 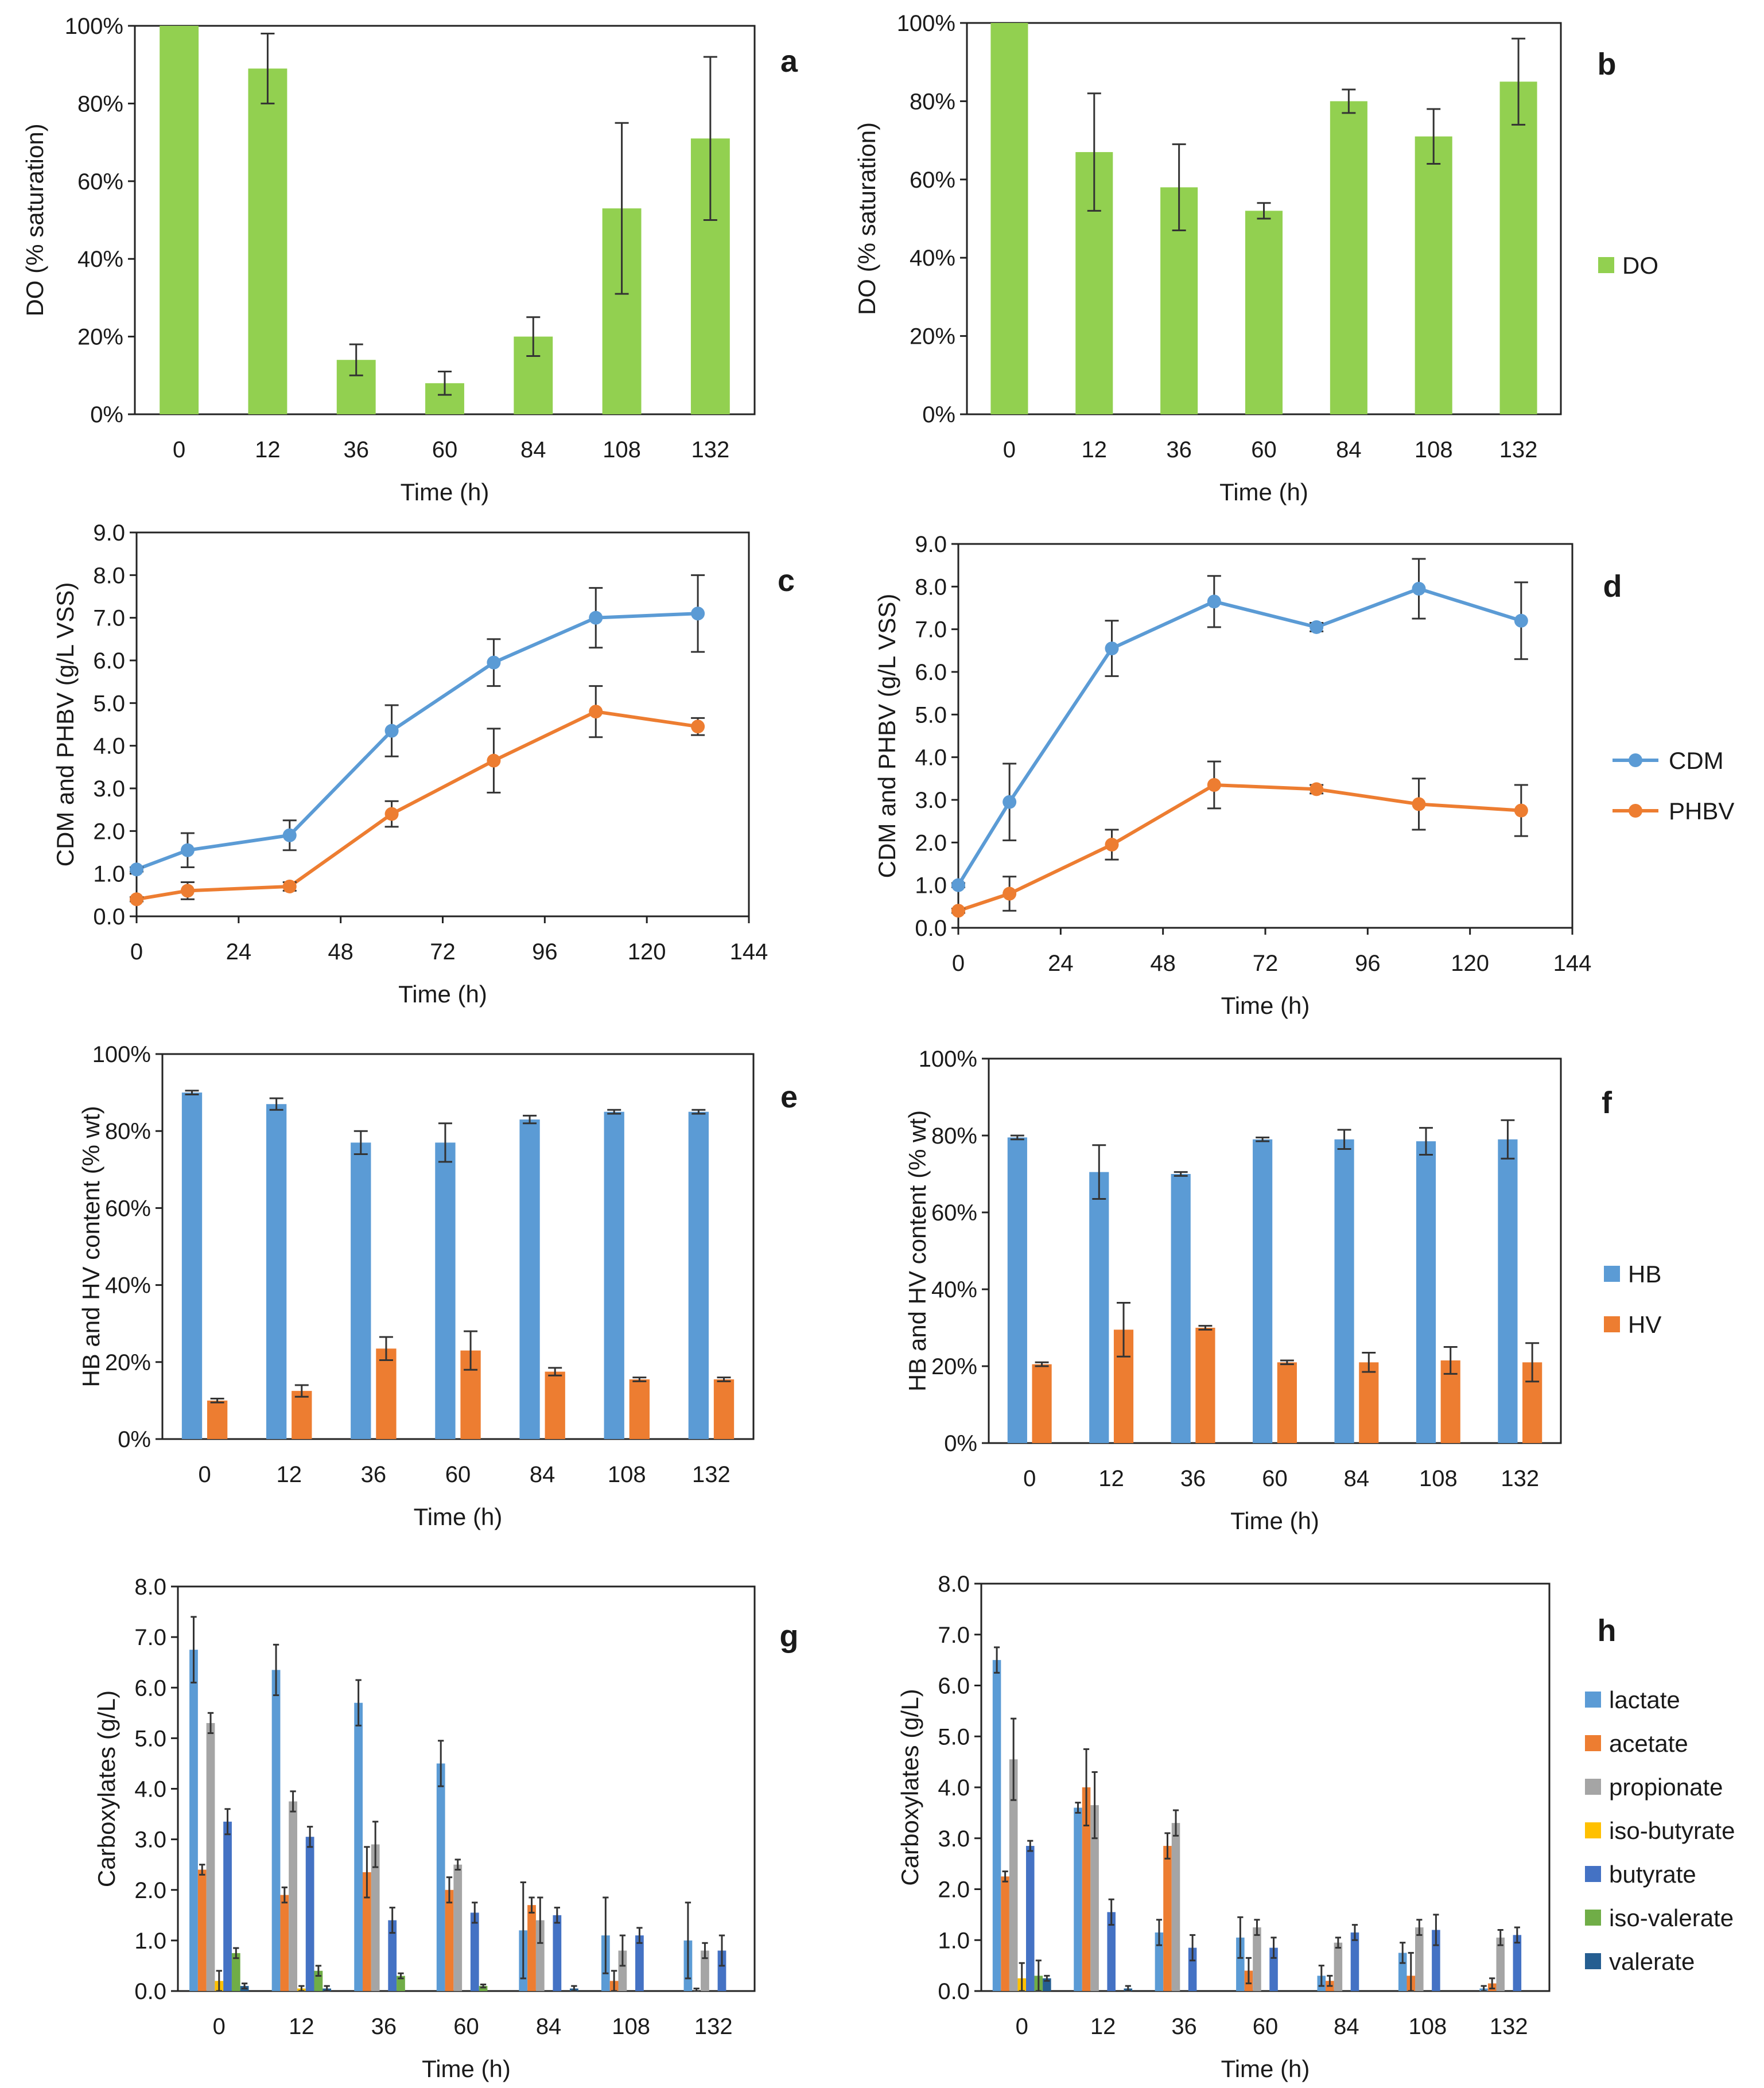 What do you see at coordinates (1509, 2026) in the screenshot?
I see `x-tick-label: 132` at bounding box center [1509, 2026].